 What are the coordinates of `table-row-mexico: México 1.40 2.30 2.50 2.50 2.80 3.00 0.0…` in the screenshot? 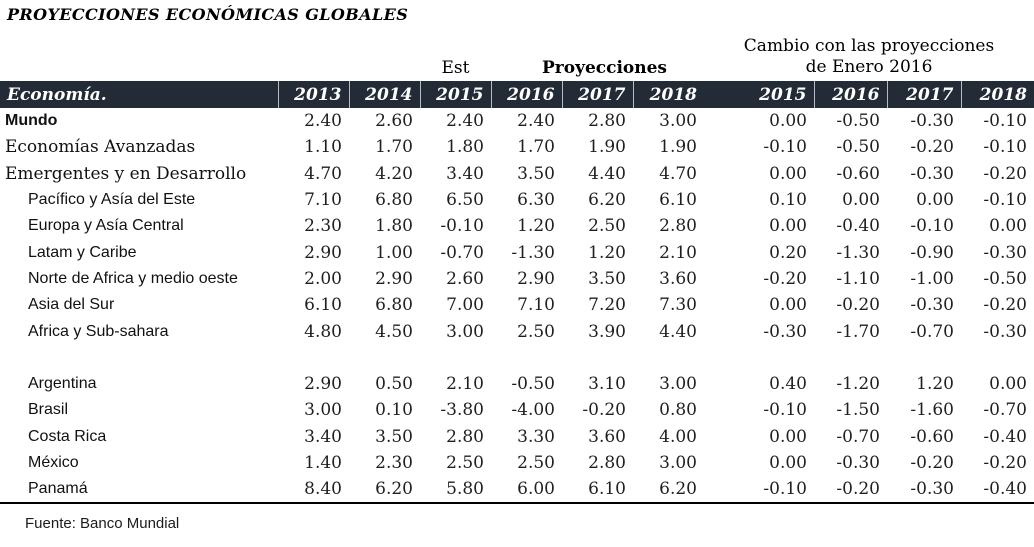 It's located at (517, 463).